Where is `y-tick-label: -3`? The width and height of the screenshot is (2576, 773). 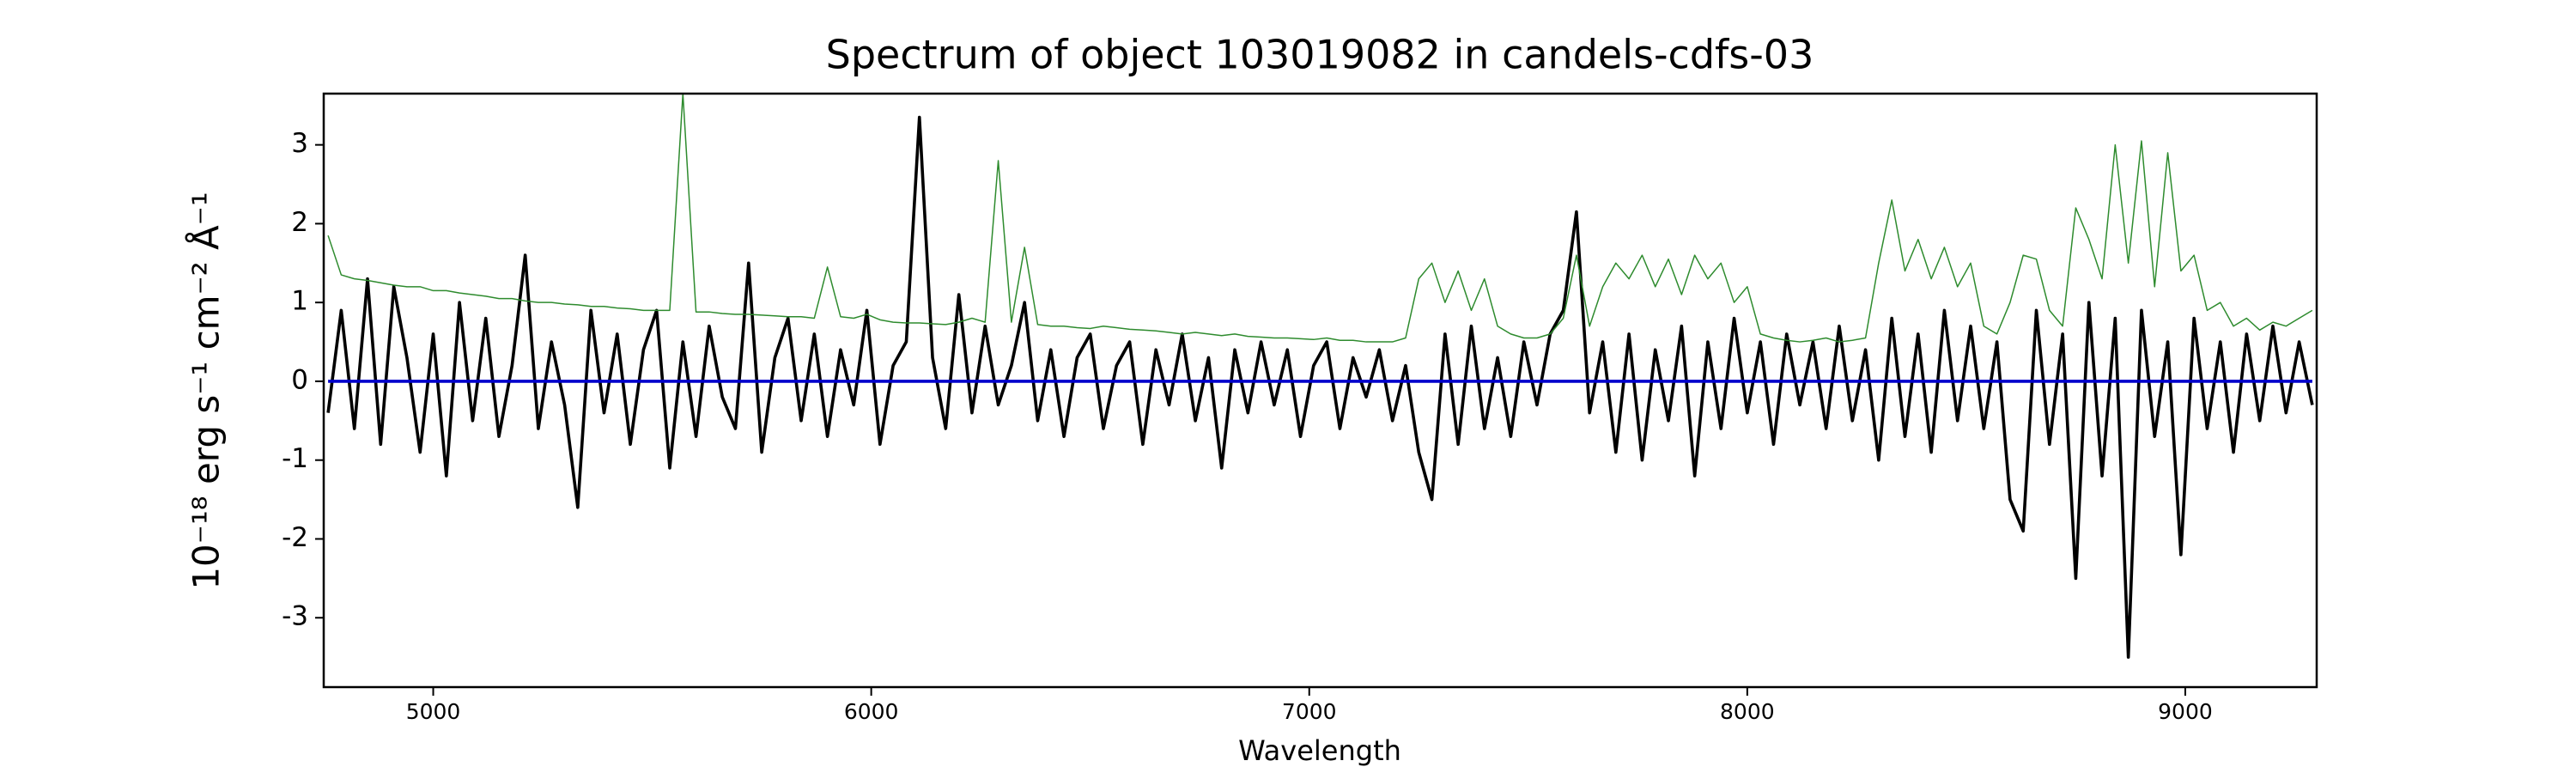 y-tick-label: -3 is located at coordinates (295, 616).